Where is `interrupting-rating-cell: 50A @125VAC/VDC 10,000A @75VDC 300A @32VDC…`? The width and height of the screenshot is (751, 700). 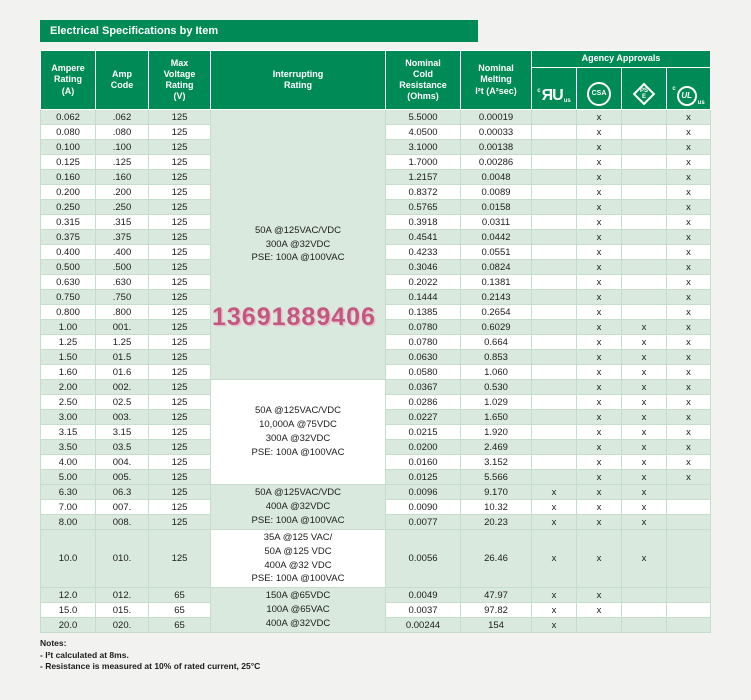 interrupting-rating-cell: 50A @125VAC/VDC 10,000A @75VDC 300A @32VDC… is located at coordinates (298, 432).